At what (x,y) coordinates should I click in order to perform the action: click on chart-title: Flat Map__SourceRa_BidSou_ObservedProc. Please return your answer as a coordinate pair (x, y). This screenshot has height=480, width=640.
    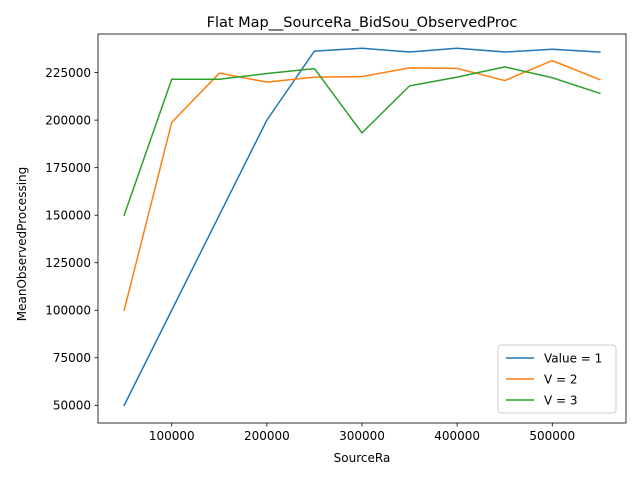
    Looking at the image, I should click on (362, 23).